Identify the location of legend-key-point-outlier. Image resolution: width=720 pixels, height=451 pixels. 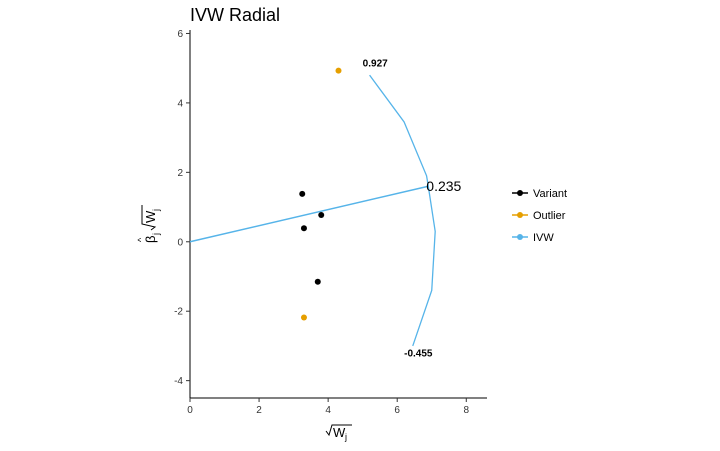
(520, 215).